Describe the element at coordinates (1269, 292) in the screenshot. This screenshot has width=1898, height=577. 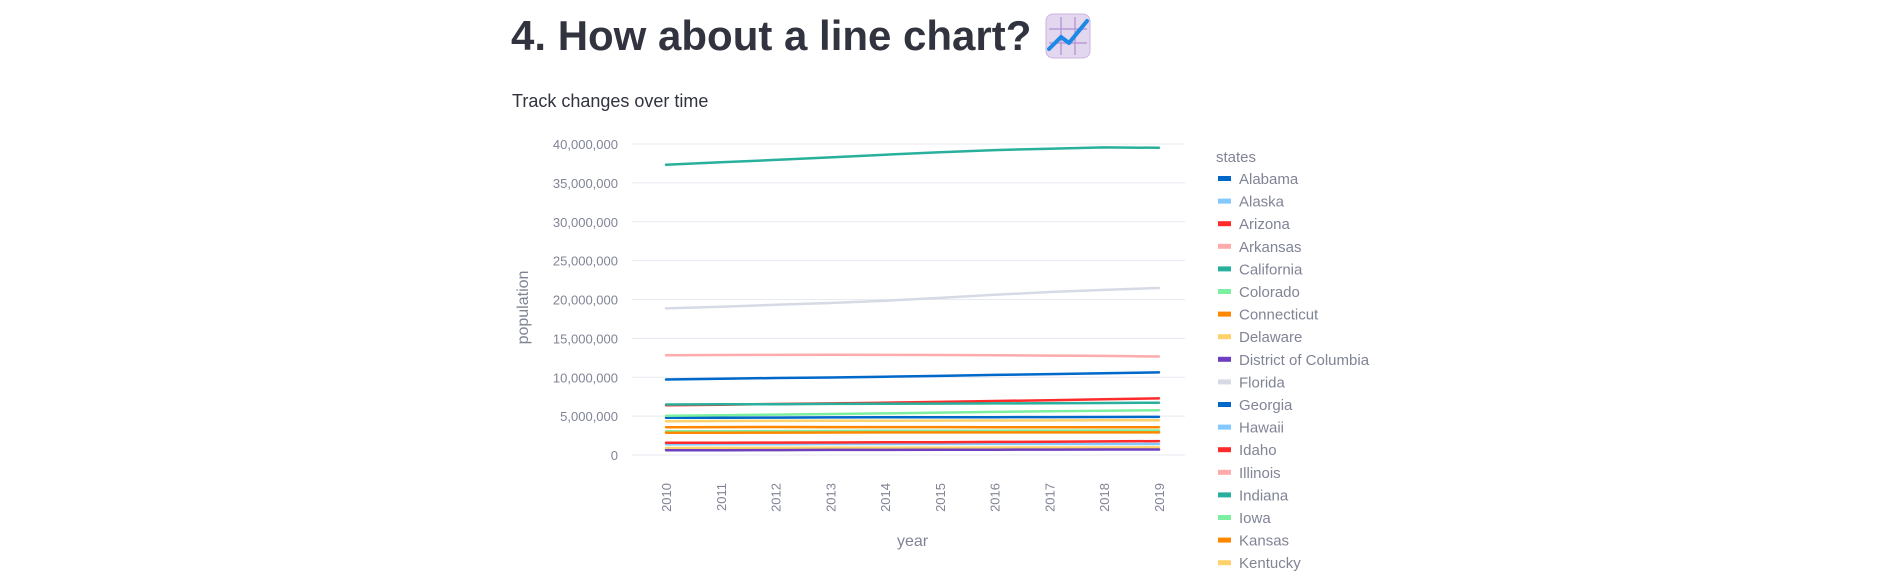
I see `legend-label: Colorado` at that location.